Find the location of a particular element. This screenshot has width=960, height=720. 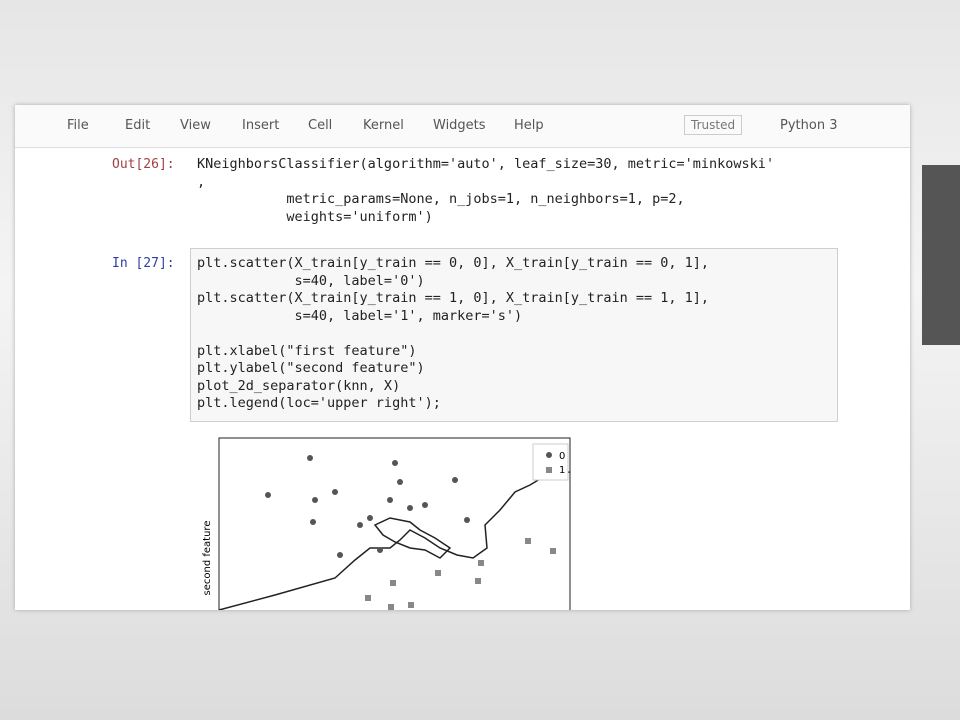

legend is located at coordinates (550, 462).